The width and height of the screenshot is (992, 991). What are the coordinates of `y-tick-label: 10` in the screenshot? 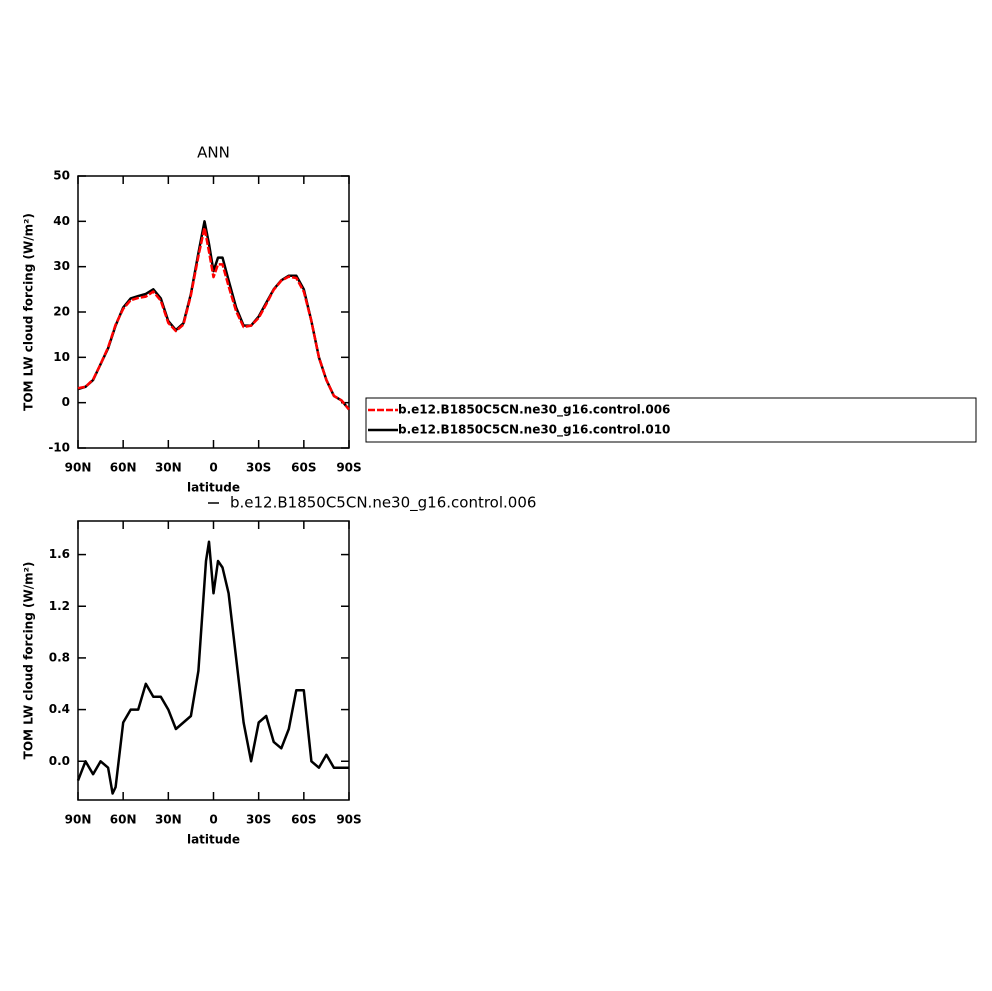 It's located at (61, 357).